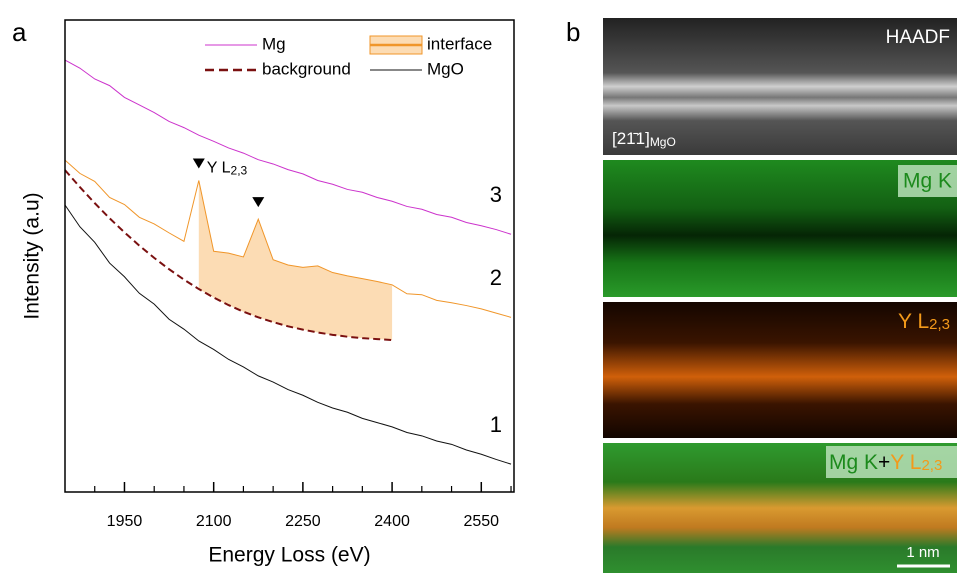 The height and width of the screenshot is (573, 957). What do you see at coordinates (239, 171) in the screenshot?
I see `peak-label-sub: 2,3` at bounding box center [239, 171].